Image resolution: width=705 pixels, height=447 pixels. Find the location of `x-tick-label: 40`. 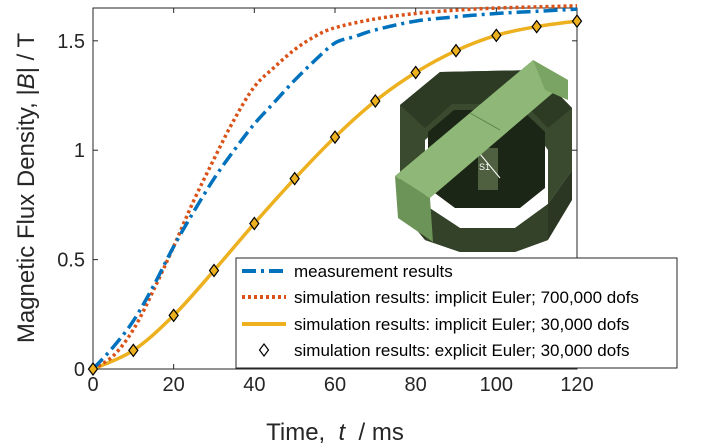

x-tick-label: 40 is located at coordinates (254, 385).